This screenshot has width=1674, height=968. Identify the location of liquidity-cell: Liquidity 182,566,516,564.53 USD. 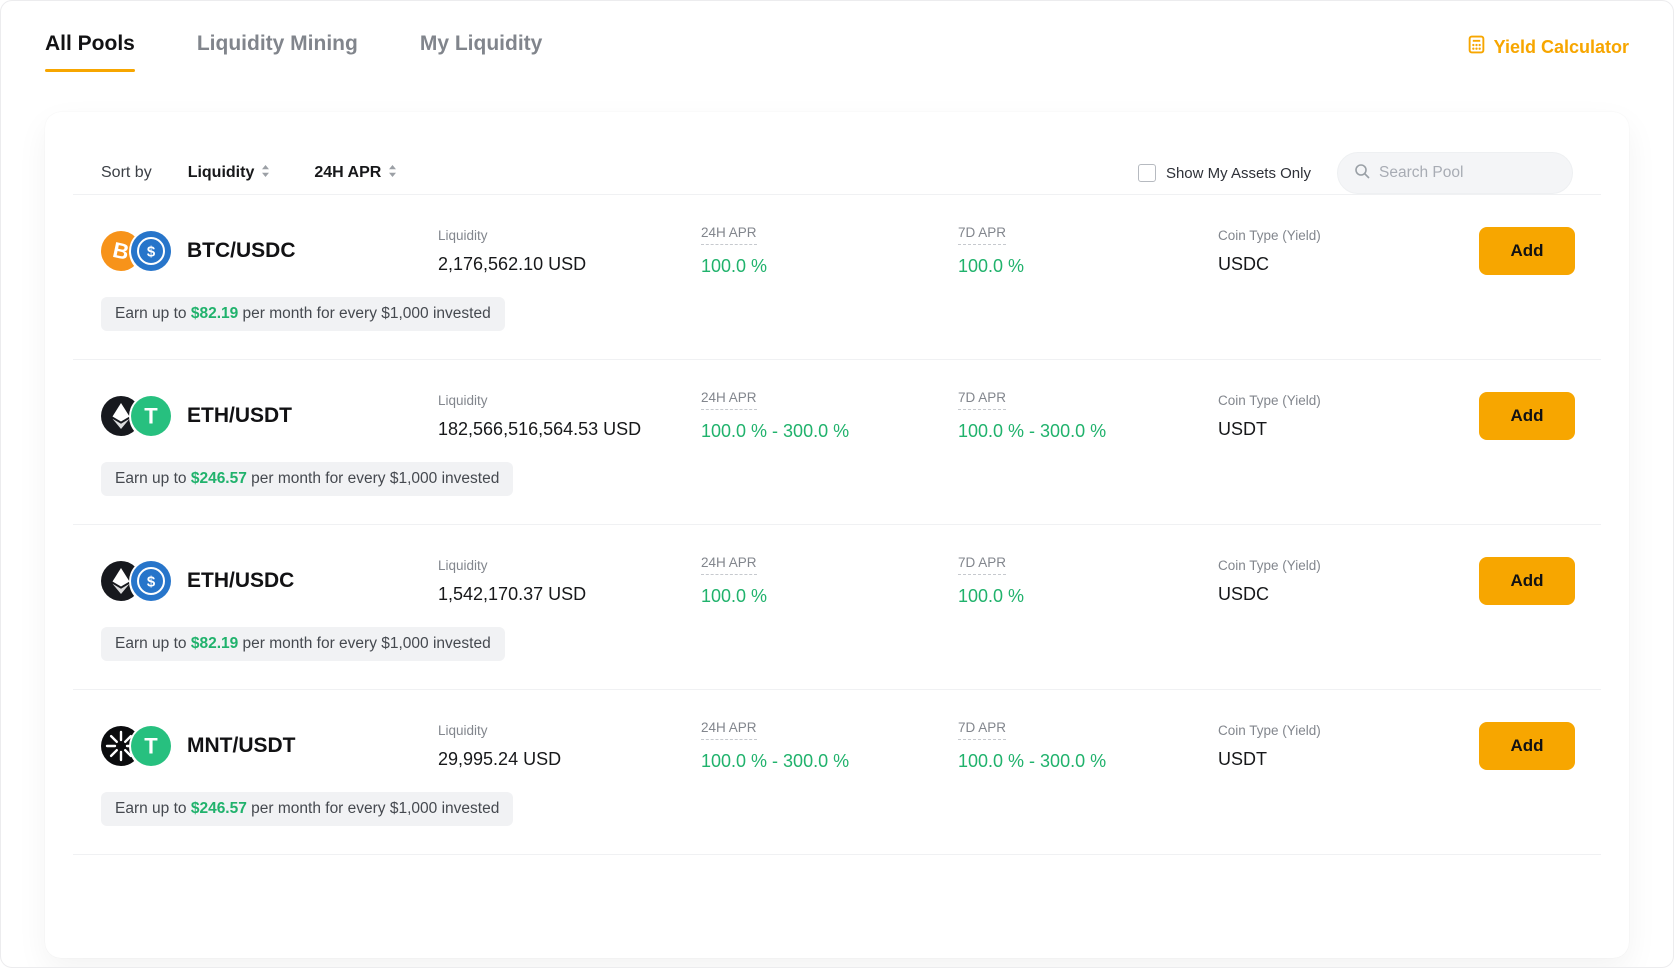
(569, 416).